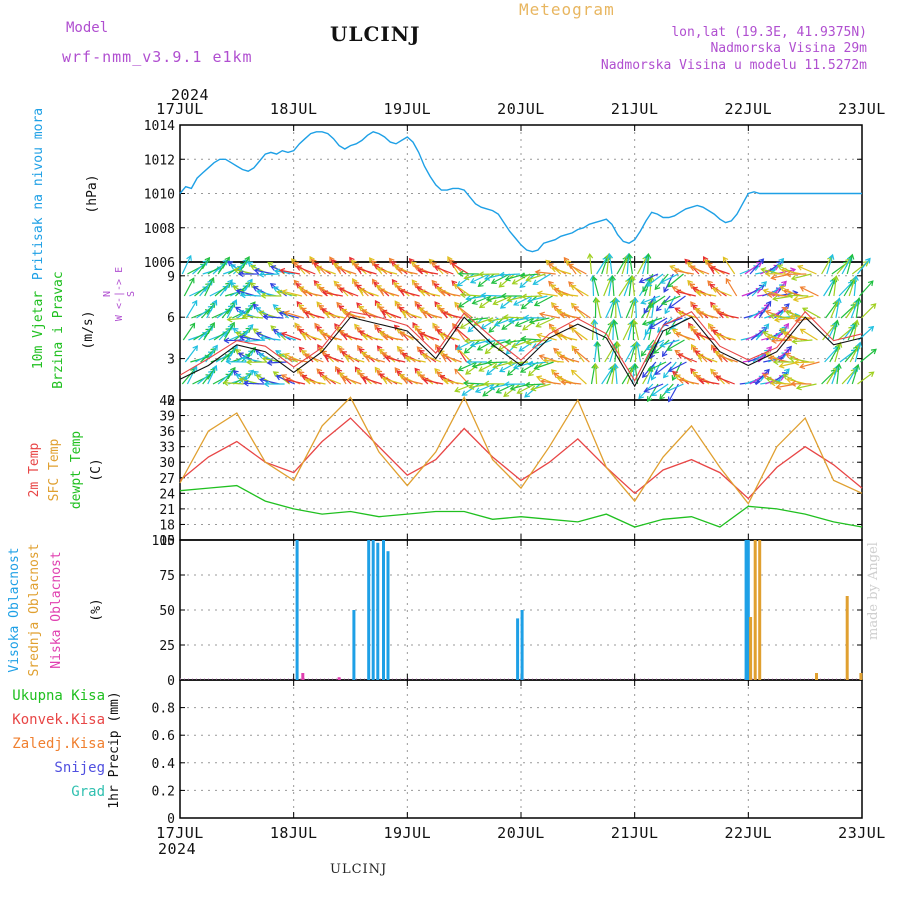 The image size is (900, 900). Describe the element at coordinates (159, 126) in the screenshot. I see `y-tick-label: 1014` at that location.